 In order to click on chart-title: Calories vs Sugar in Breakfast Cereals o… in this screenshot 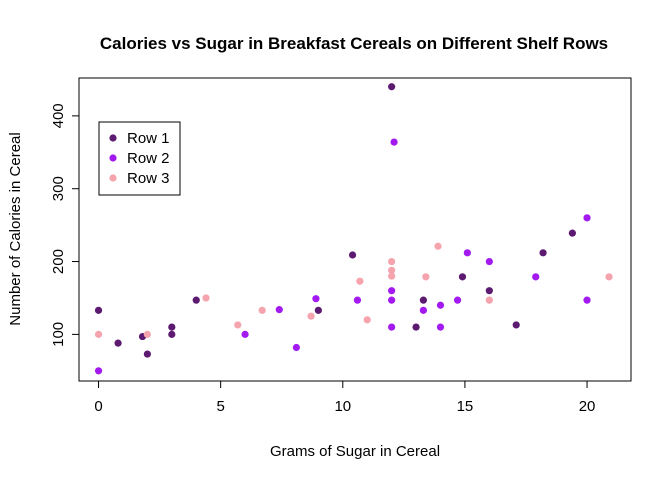, I will do `click(354, 43)`.